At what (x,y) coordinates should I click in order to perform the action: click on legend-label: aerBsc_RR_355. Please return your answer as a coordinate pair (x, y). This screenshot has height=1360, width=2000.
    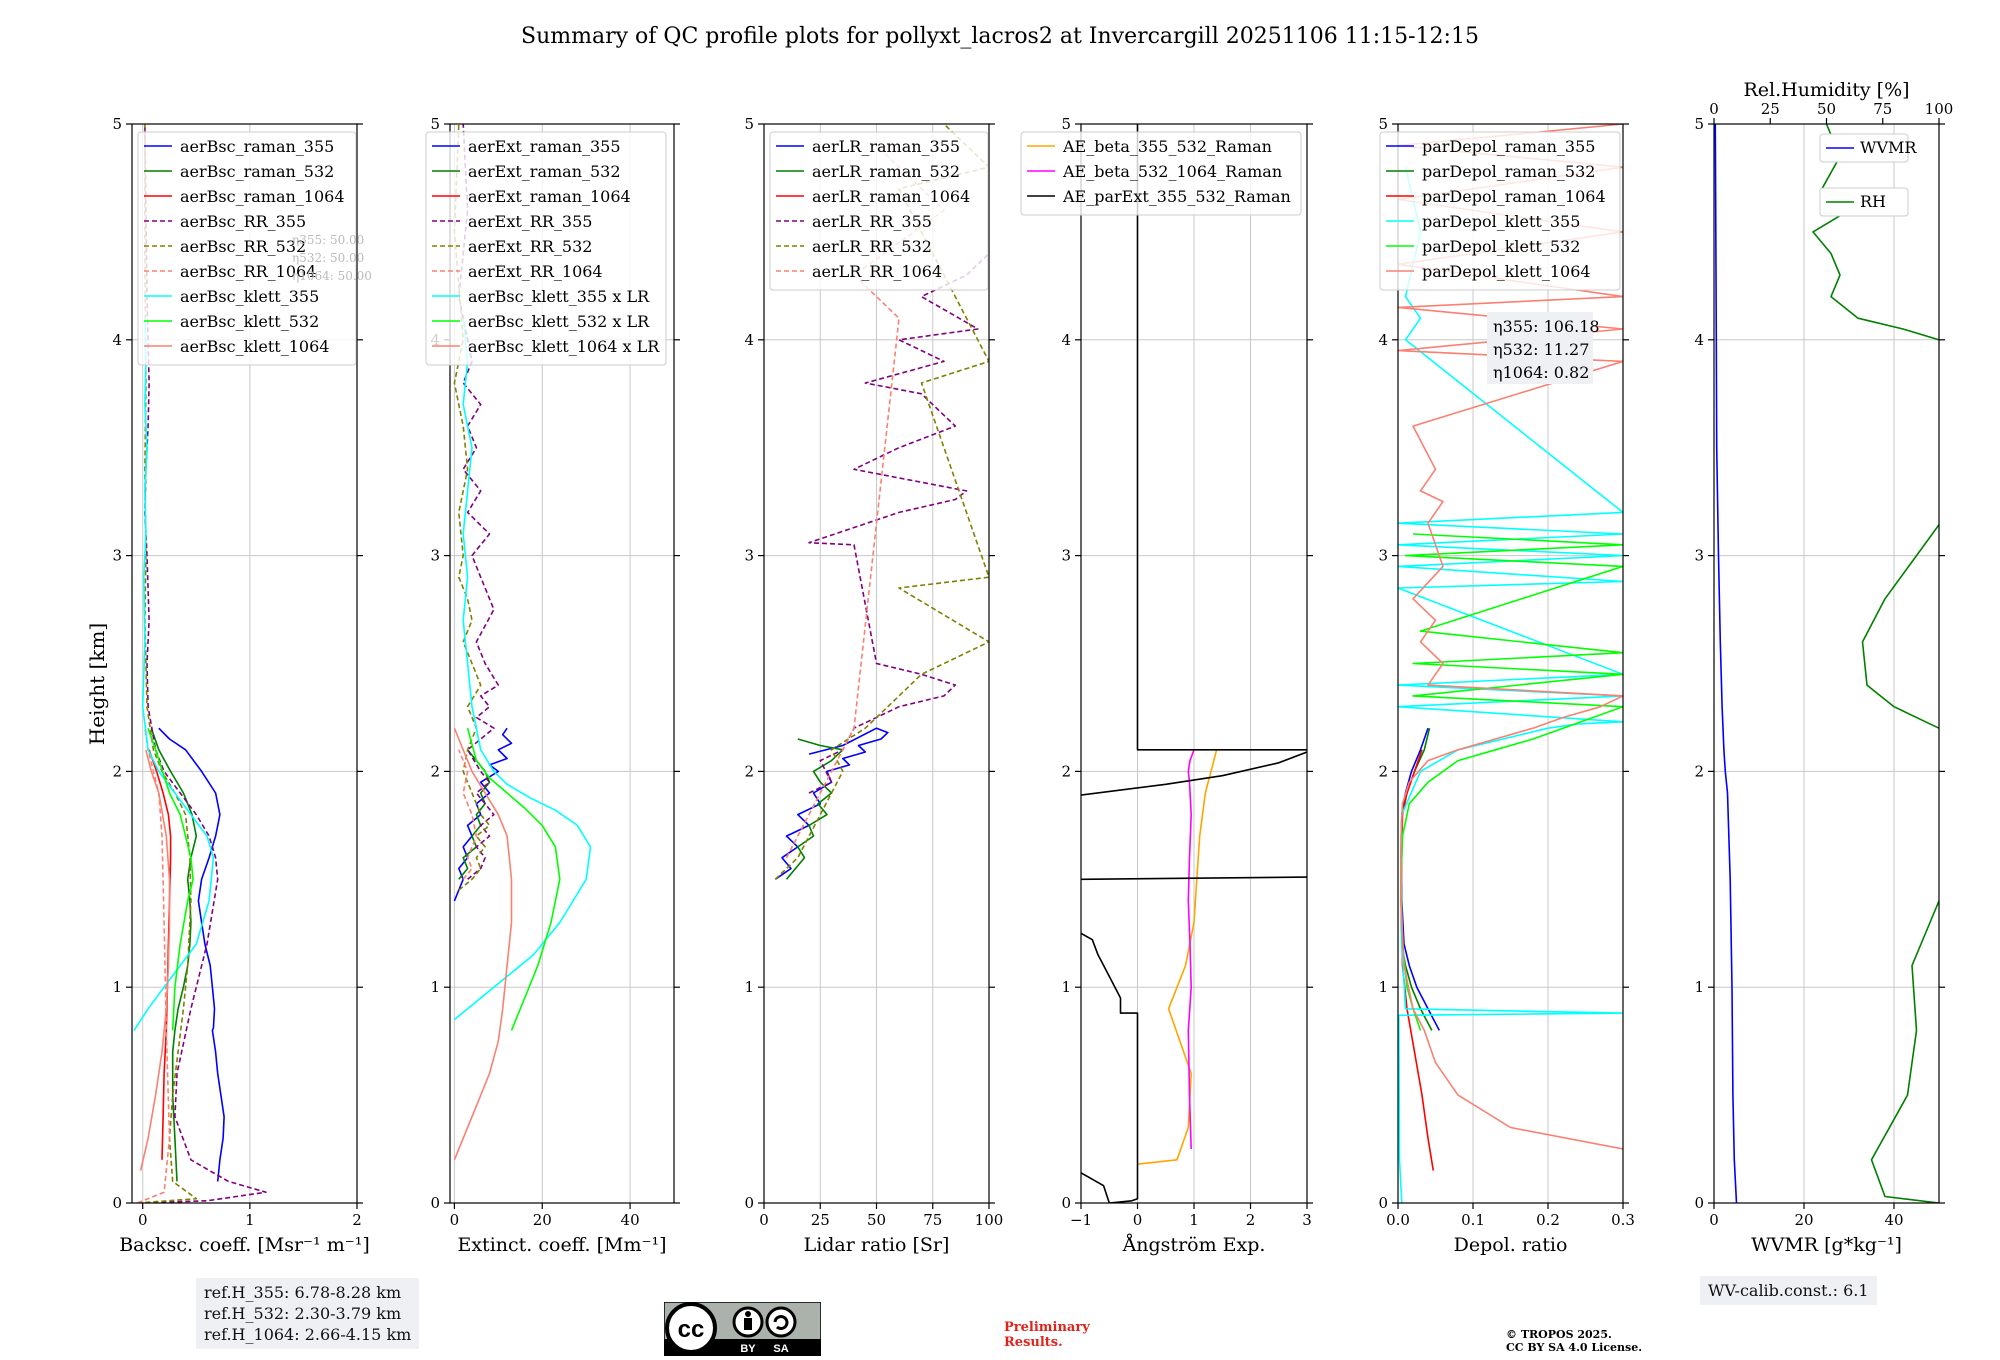
    Looking at the image, I should click on (243, 221).